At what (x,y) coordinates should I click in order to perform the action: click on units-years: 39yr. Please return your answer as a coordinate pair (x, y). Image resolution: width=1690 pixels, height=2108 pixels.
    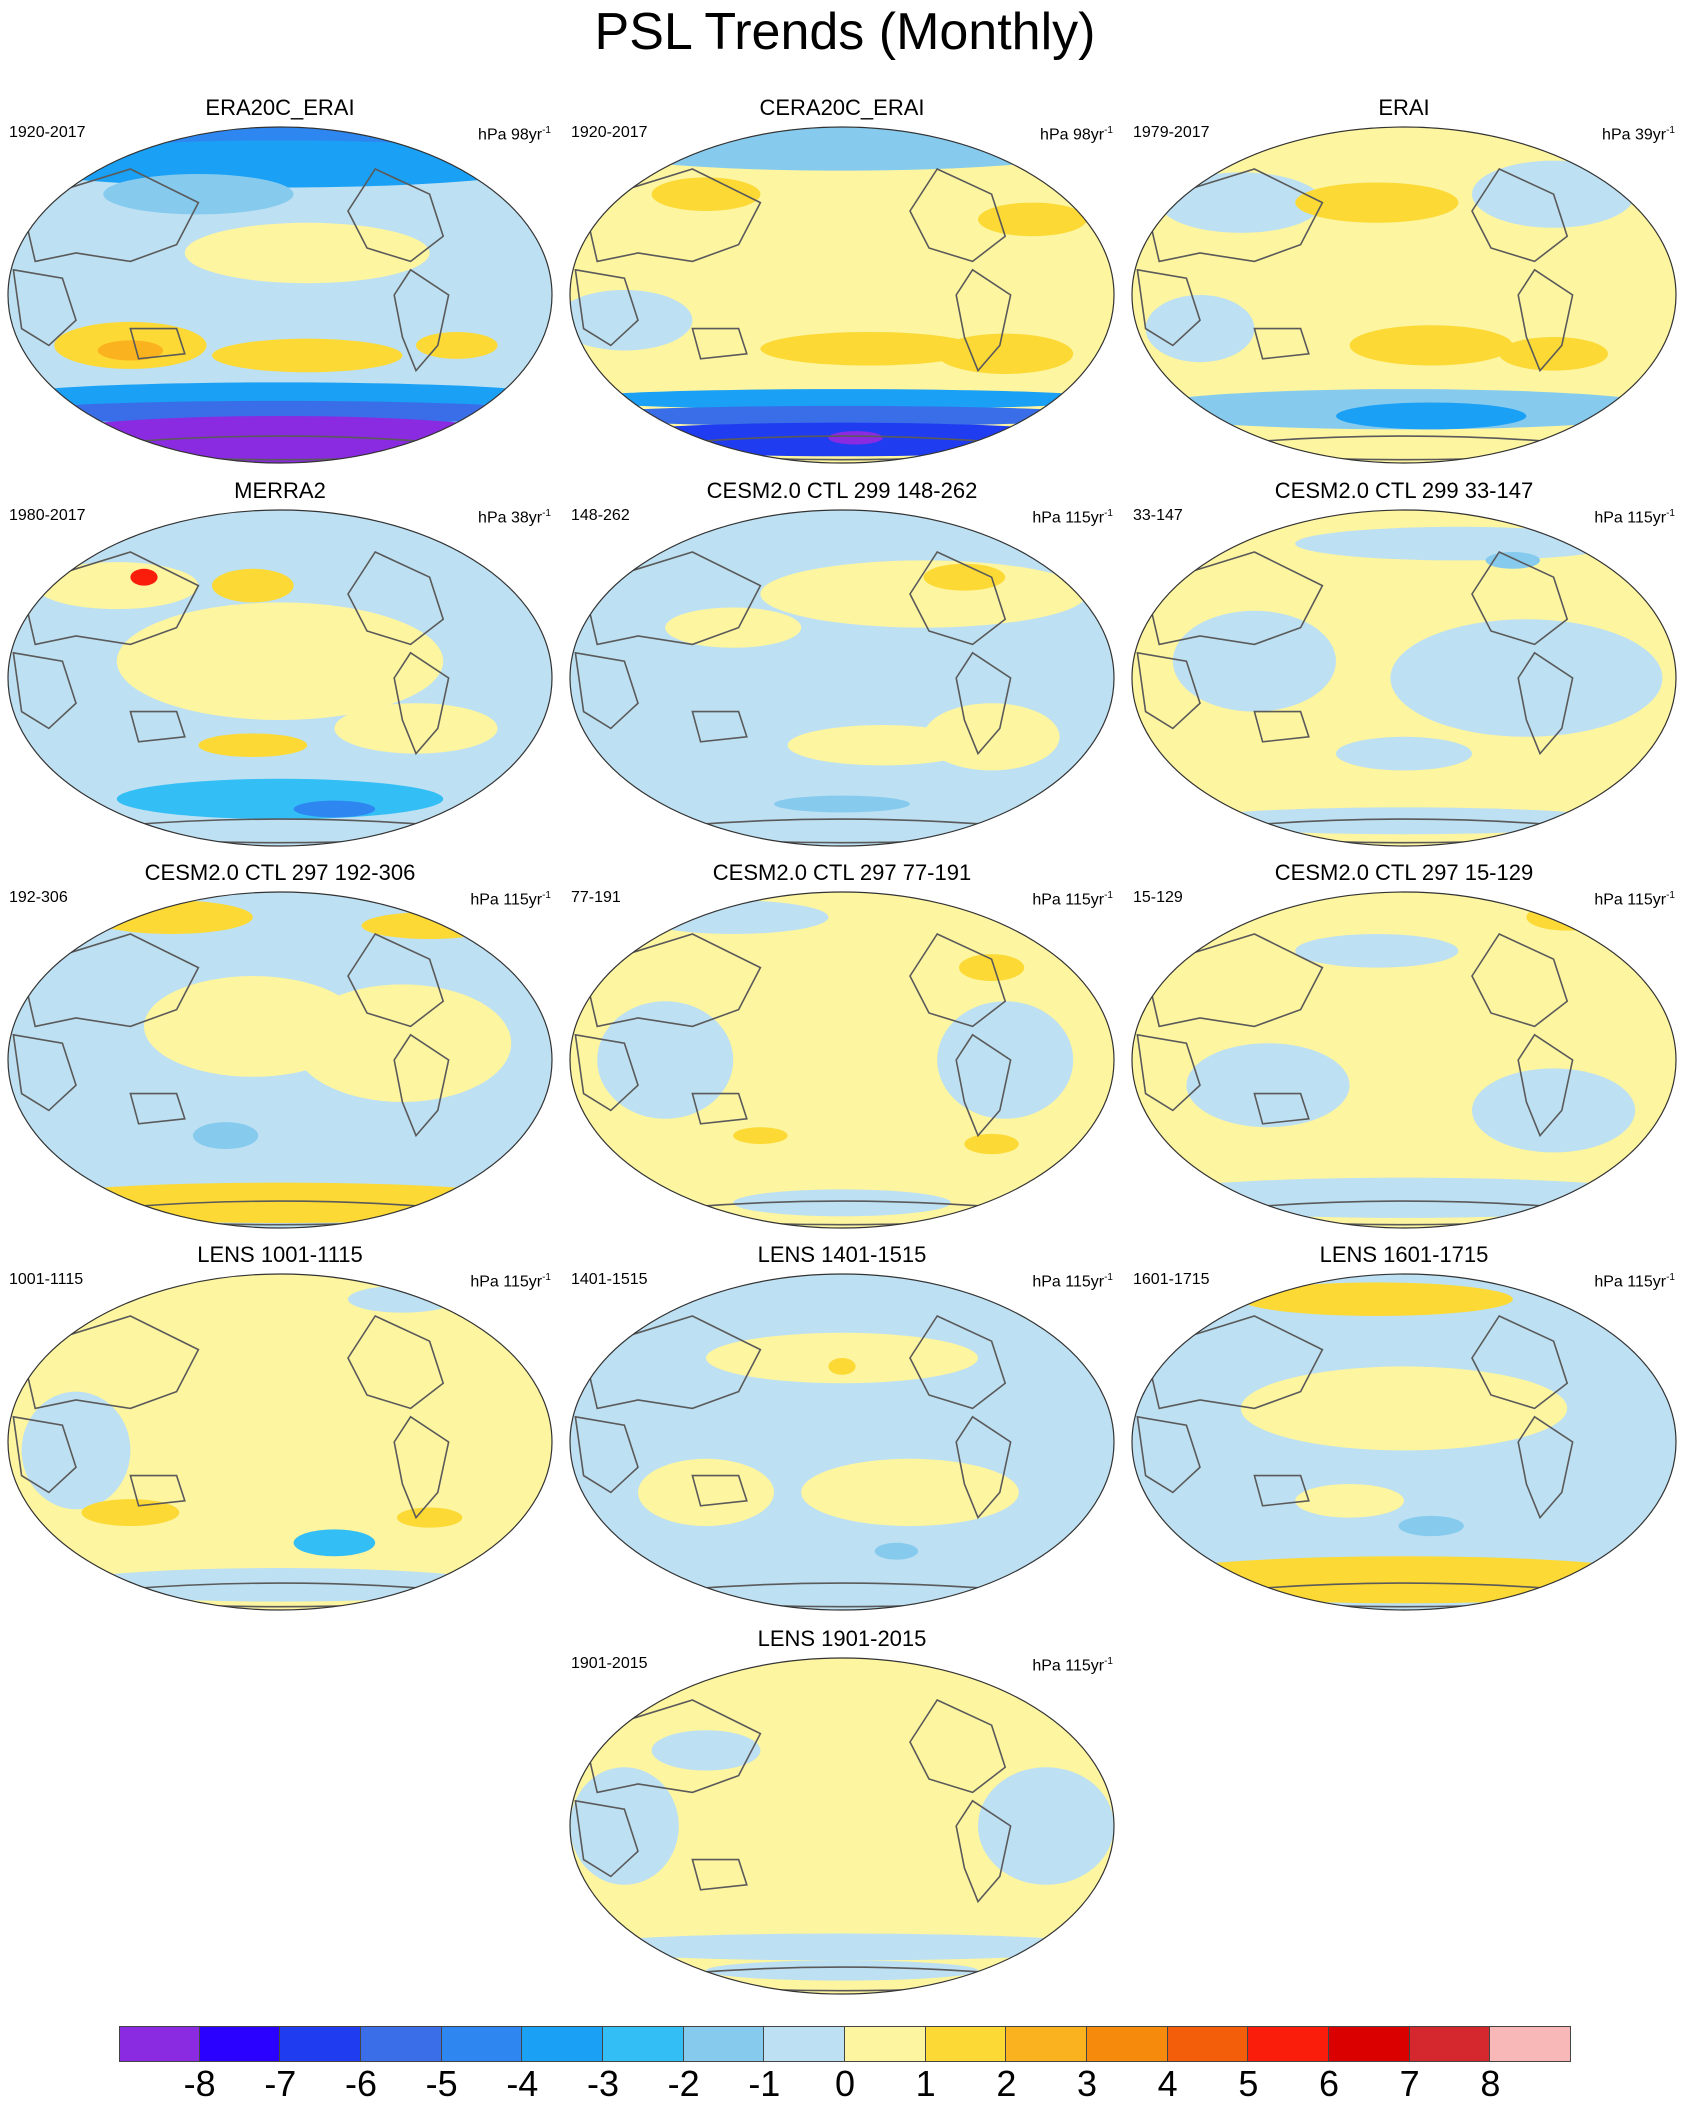
    Looking at the image, I should click on (1650, 135).